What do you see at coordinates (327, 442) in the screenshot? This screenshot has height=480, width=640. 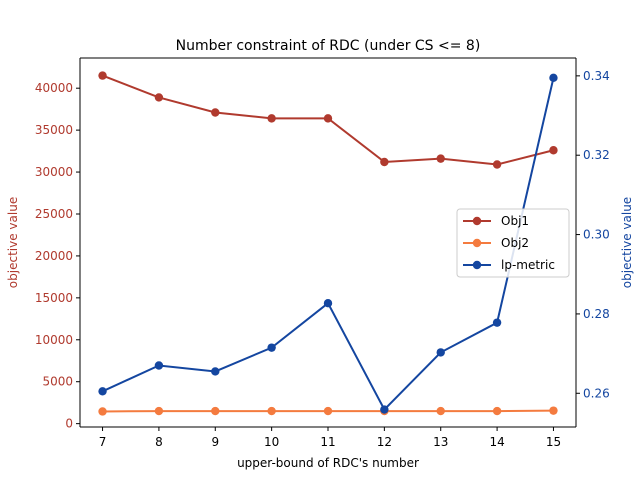 I see `x-tick-label: 11` at bounding box center [327, 442].